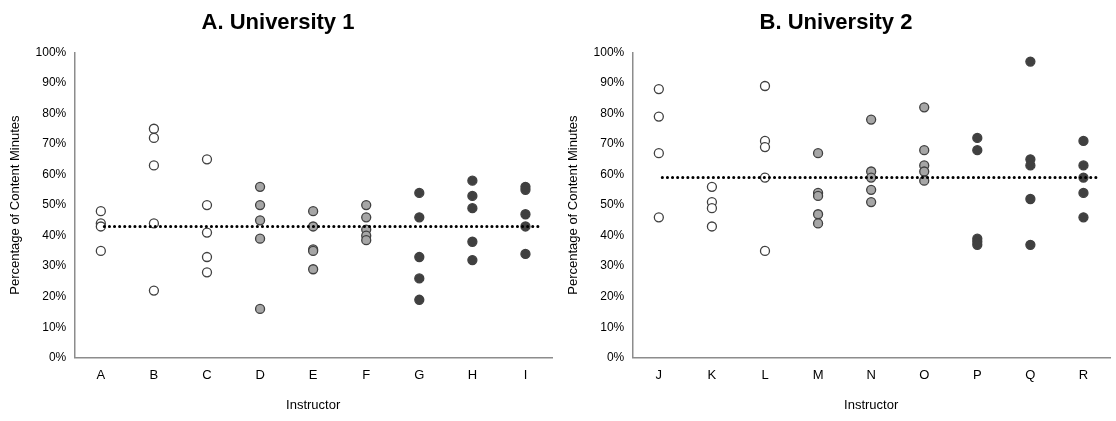 This screenshot has width=1116, height=421. What do you see at coordinates (1083, 375) in the screenshot?
I see `x-tick-label: R` at bounding box center [1083, 375].